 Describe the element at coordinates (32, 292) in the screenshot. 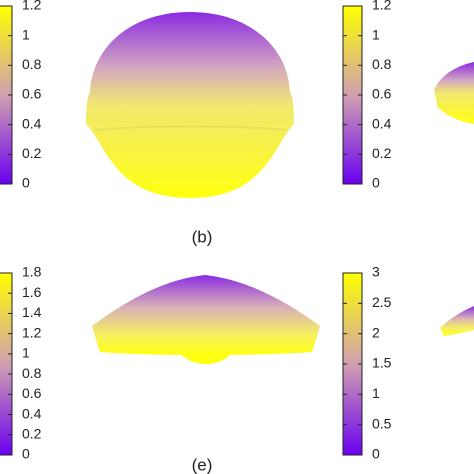

I see `tick-label: 1.6` at that location.